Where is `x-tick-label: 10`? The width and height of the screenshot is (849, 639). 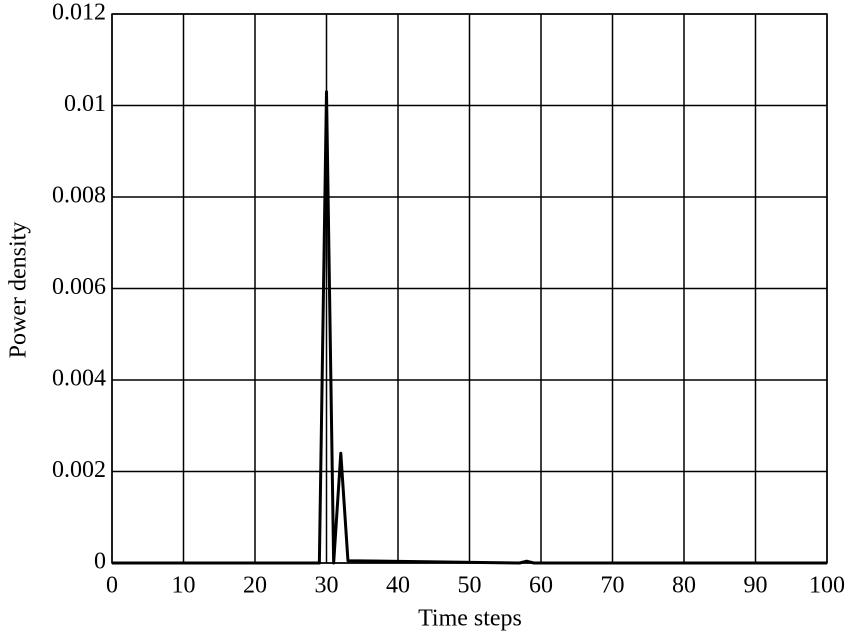
x-tick-label: 10 is located at coordinates (184, 586).